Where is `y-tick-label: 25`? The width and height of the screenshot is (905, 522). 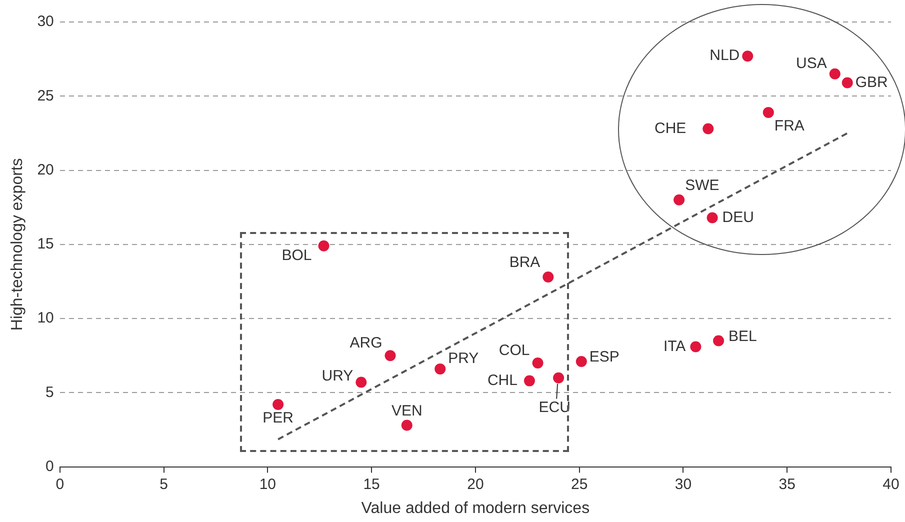
y-tick-label: 25 is located at coordinates (45, 95).